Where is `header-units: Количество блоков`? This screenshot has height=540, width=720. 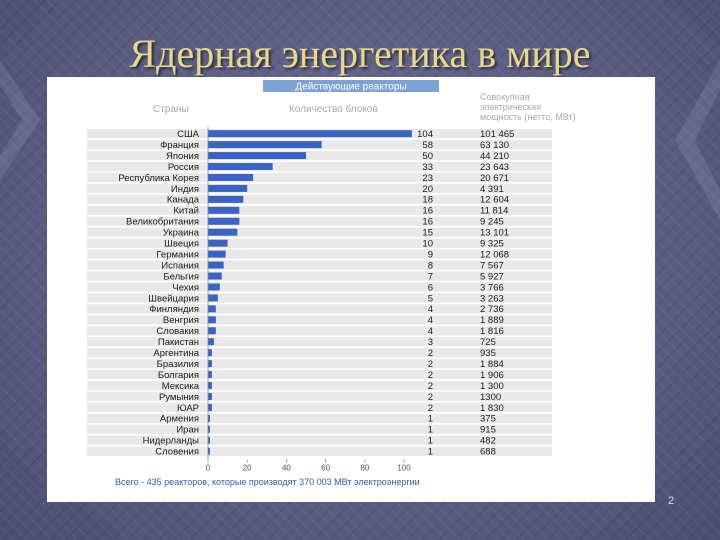
header-units: Количество блоков is located at coordinates (333, 109).